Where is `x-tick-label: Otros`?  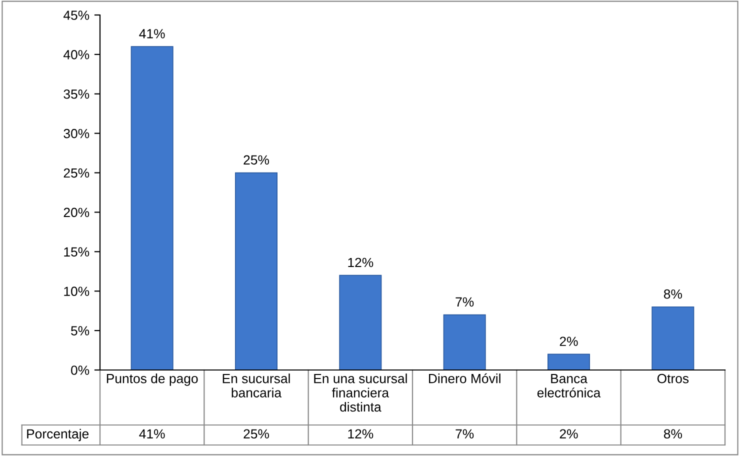 x-tick-label: Otros is located at coordinates (673, 379).